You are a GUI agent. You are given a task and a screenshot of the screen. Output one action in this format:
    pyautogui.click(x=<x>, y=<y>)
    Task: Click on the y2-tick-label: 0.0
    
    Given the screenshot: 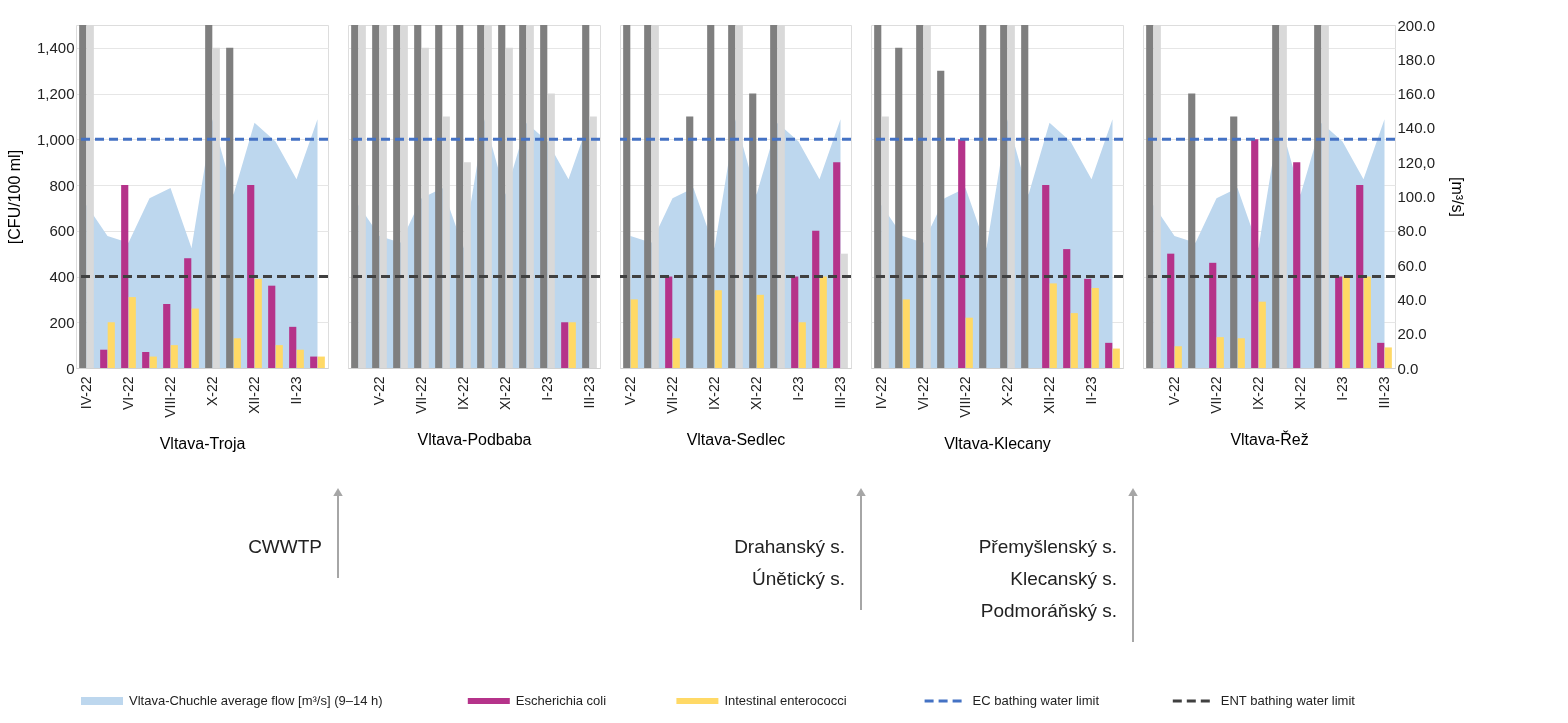 What is the action you would take?
    pyautogui.click(x=1408, y=368)
    